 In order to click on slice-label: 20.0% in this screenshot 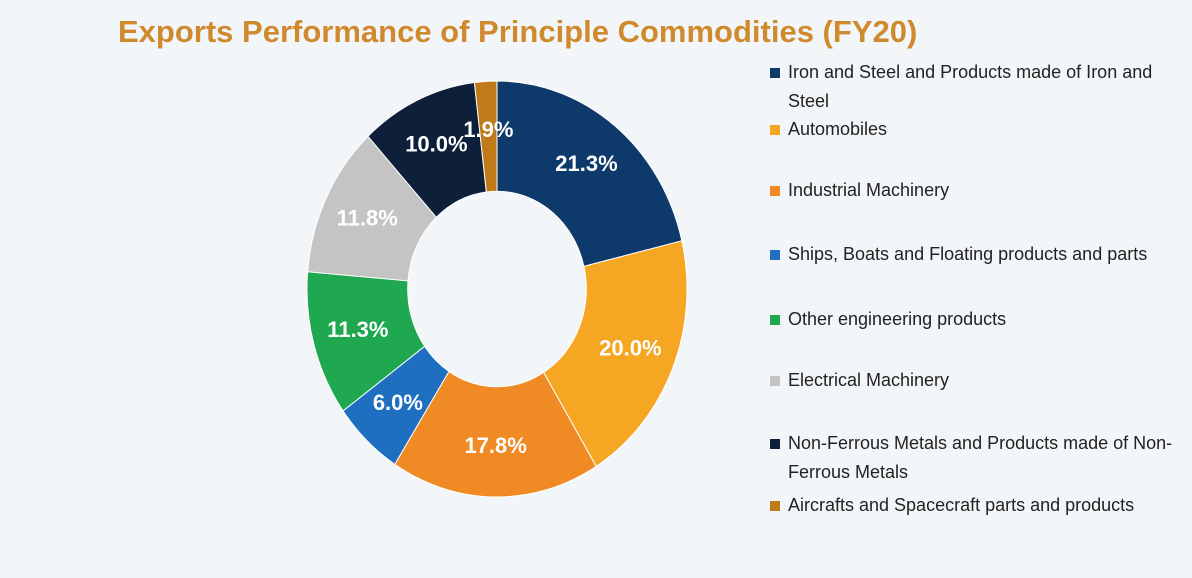, I will do `click(630, 347)`.